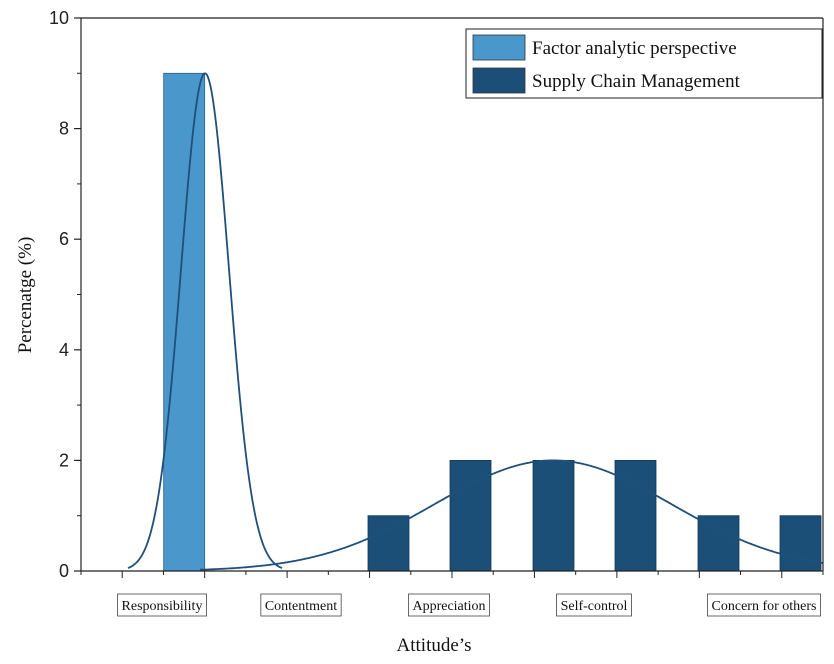 This screenshot has height=664, width=834. Describe the element at coordinates (184, 322) in the screenshot. I see `bar-factor-responsibility` at that location.